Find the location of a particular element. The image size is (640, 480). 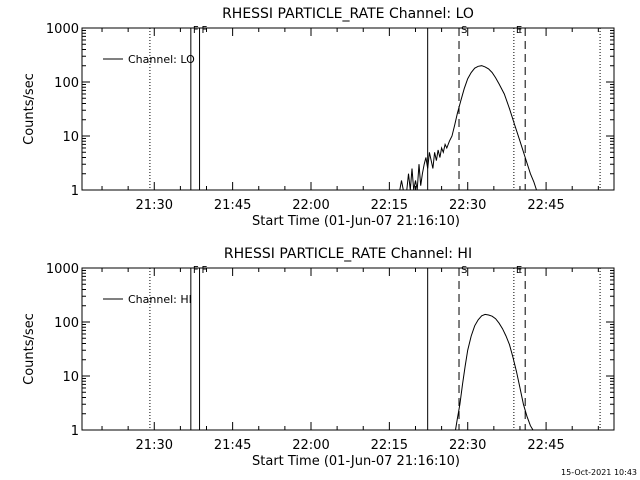

chart-title: RHESSI PARTICLE_RATE Channel: LO is located at coordinates (348, 14).